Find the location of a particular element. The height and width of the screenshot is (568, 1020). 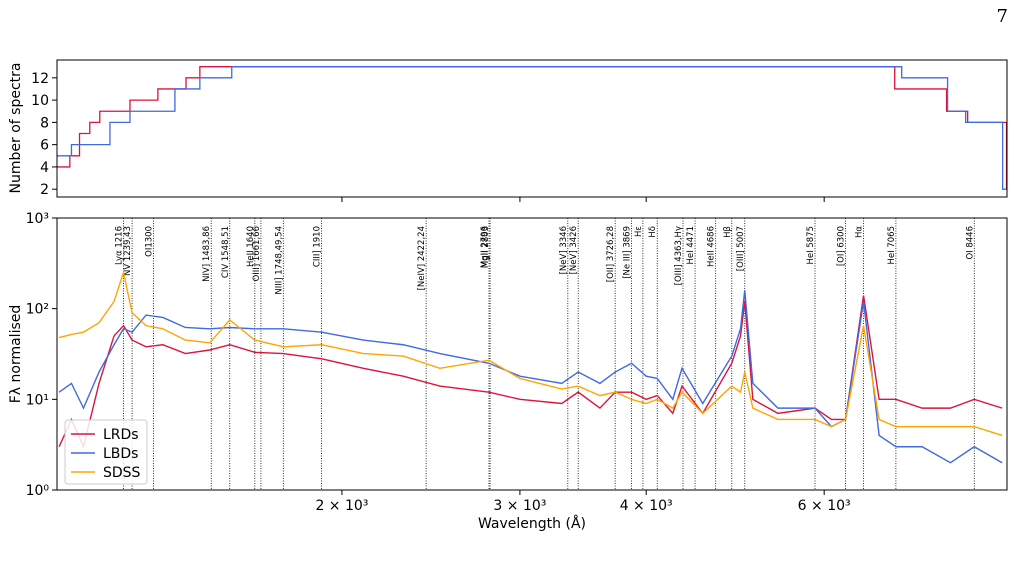

emission-line-label: Hε is located at coordinates (639, 231).